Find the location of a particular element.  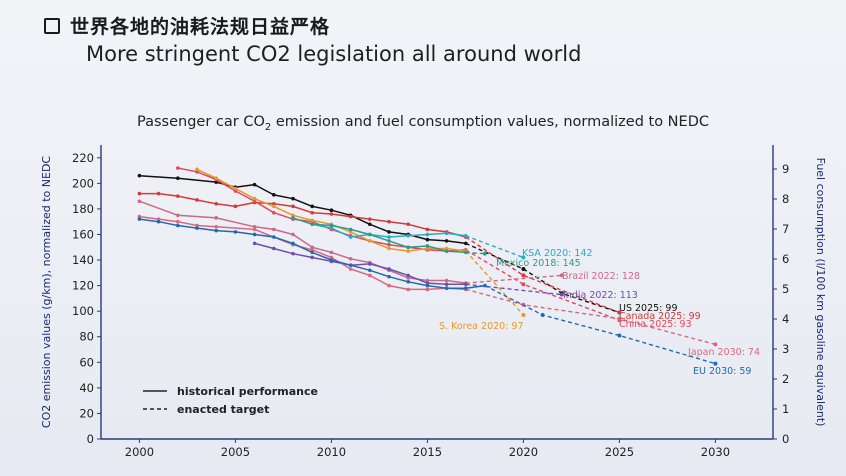

y-tick-label: 60 is located at coordinates (86, 362).